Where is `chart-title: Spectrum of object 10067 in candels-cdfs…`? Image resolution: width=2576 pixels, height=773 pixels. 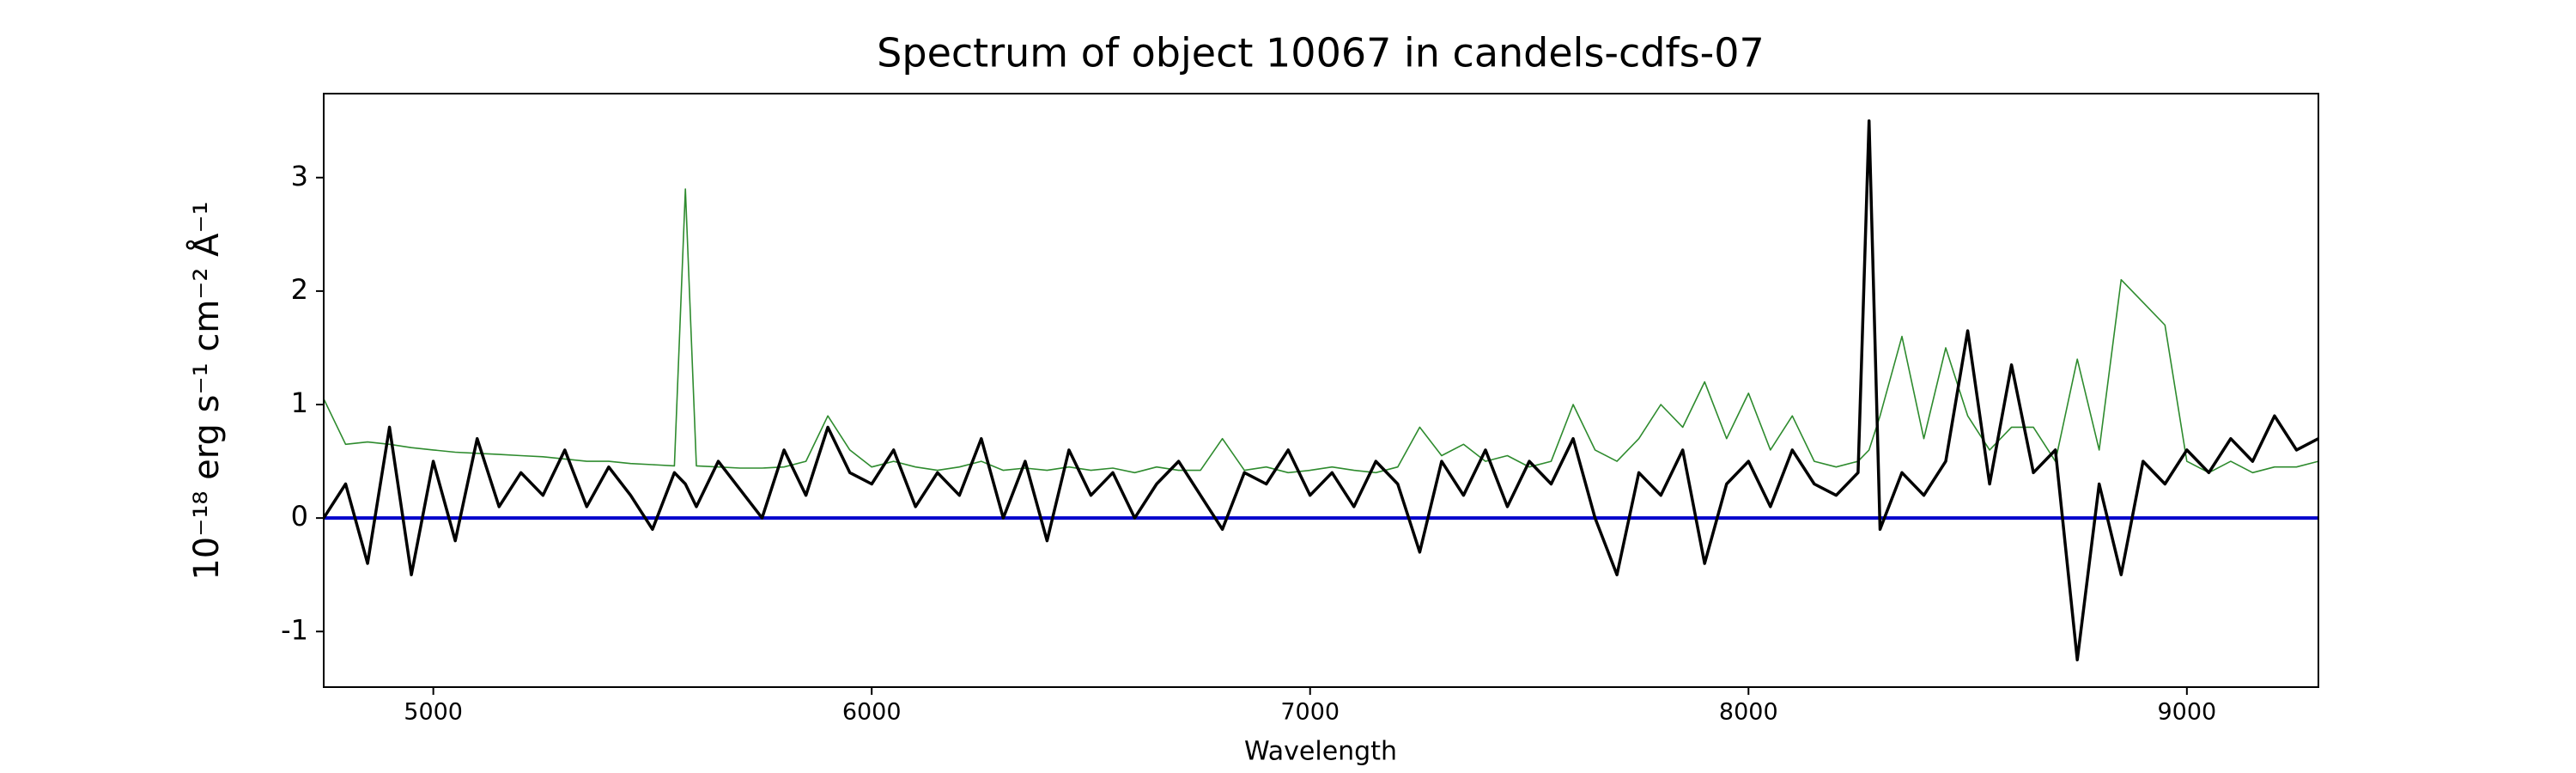 chart-title: Spectrum of object 10067 in candels-cdfs… is located at coordinates (1321, 53).